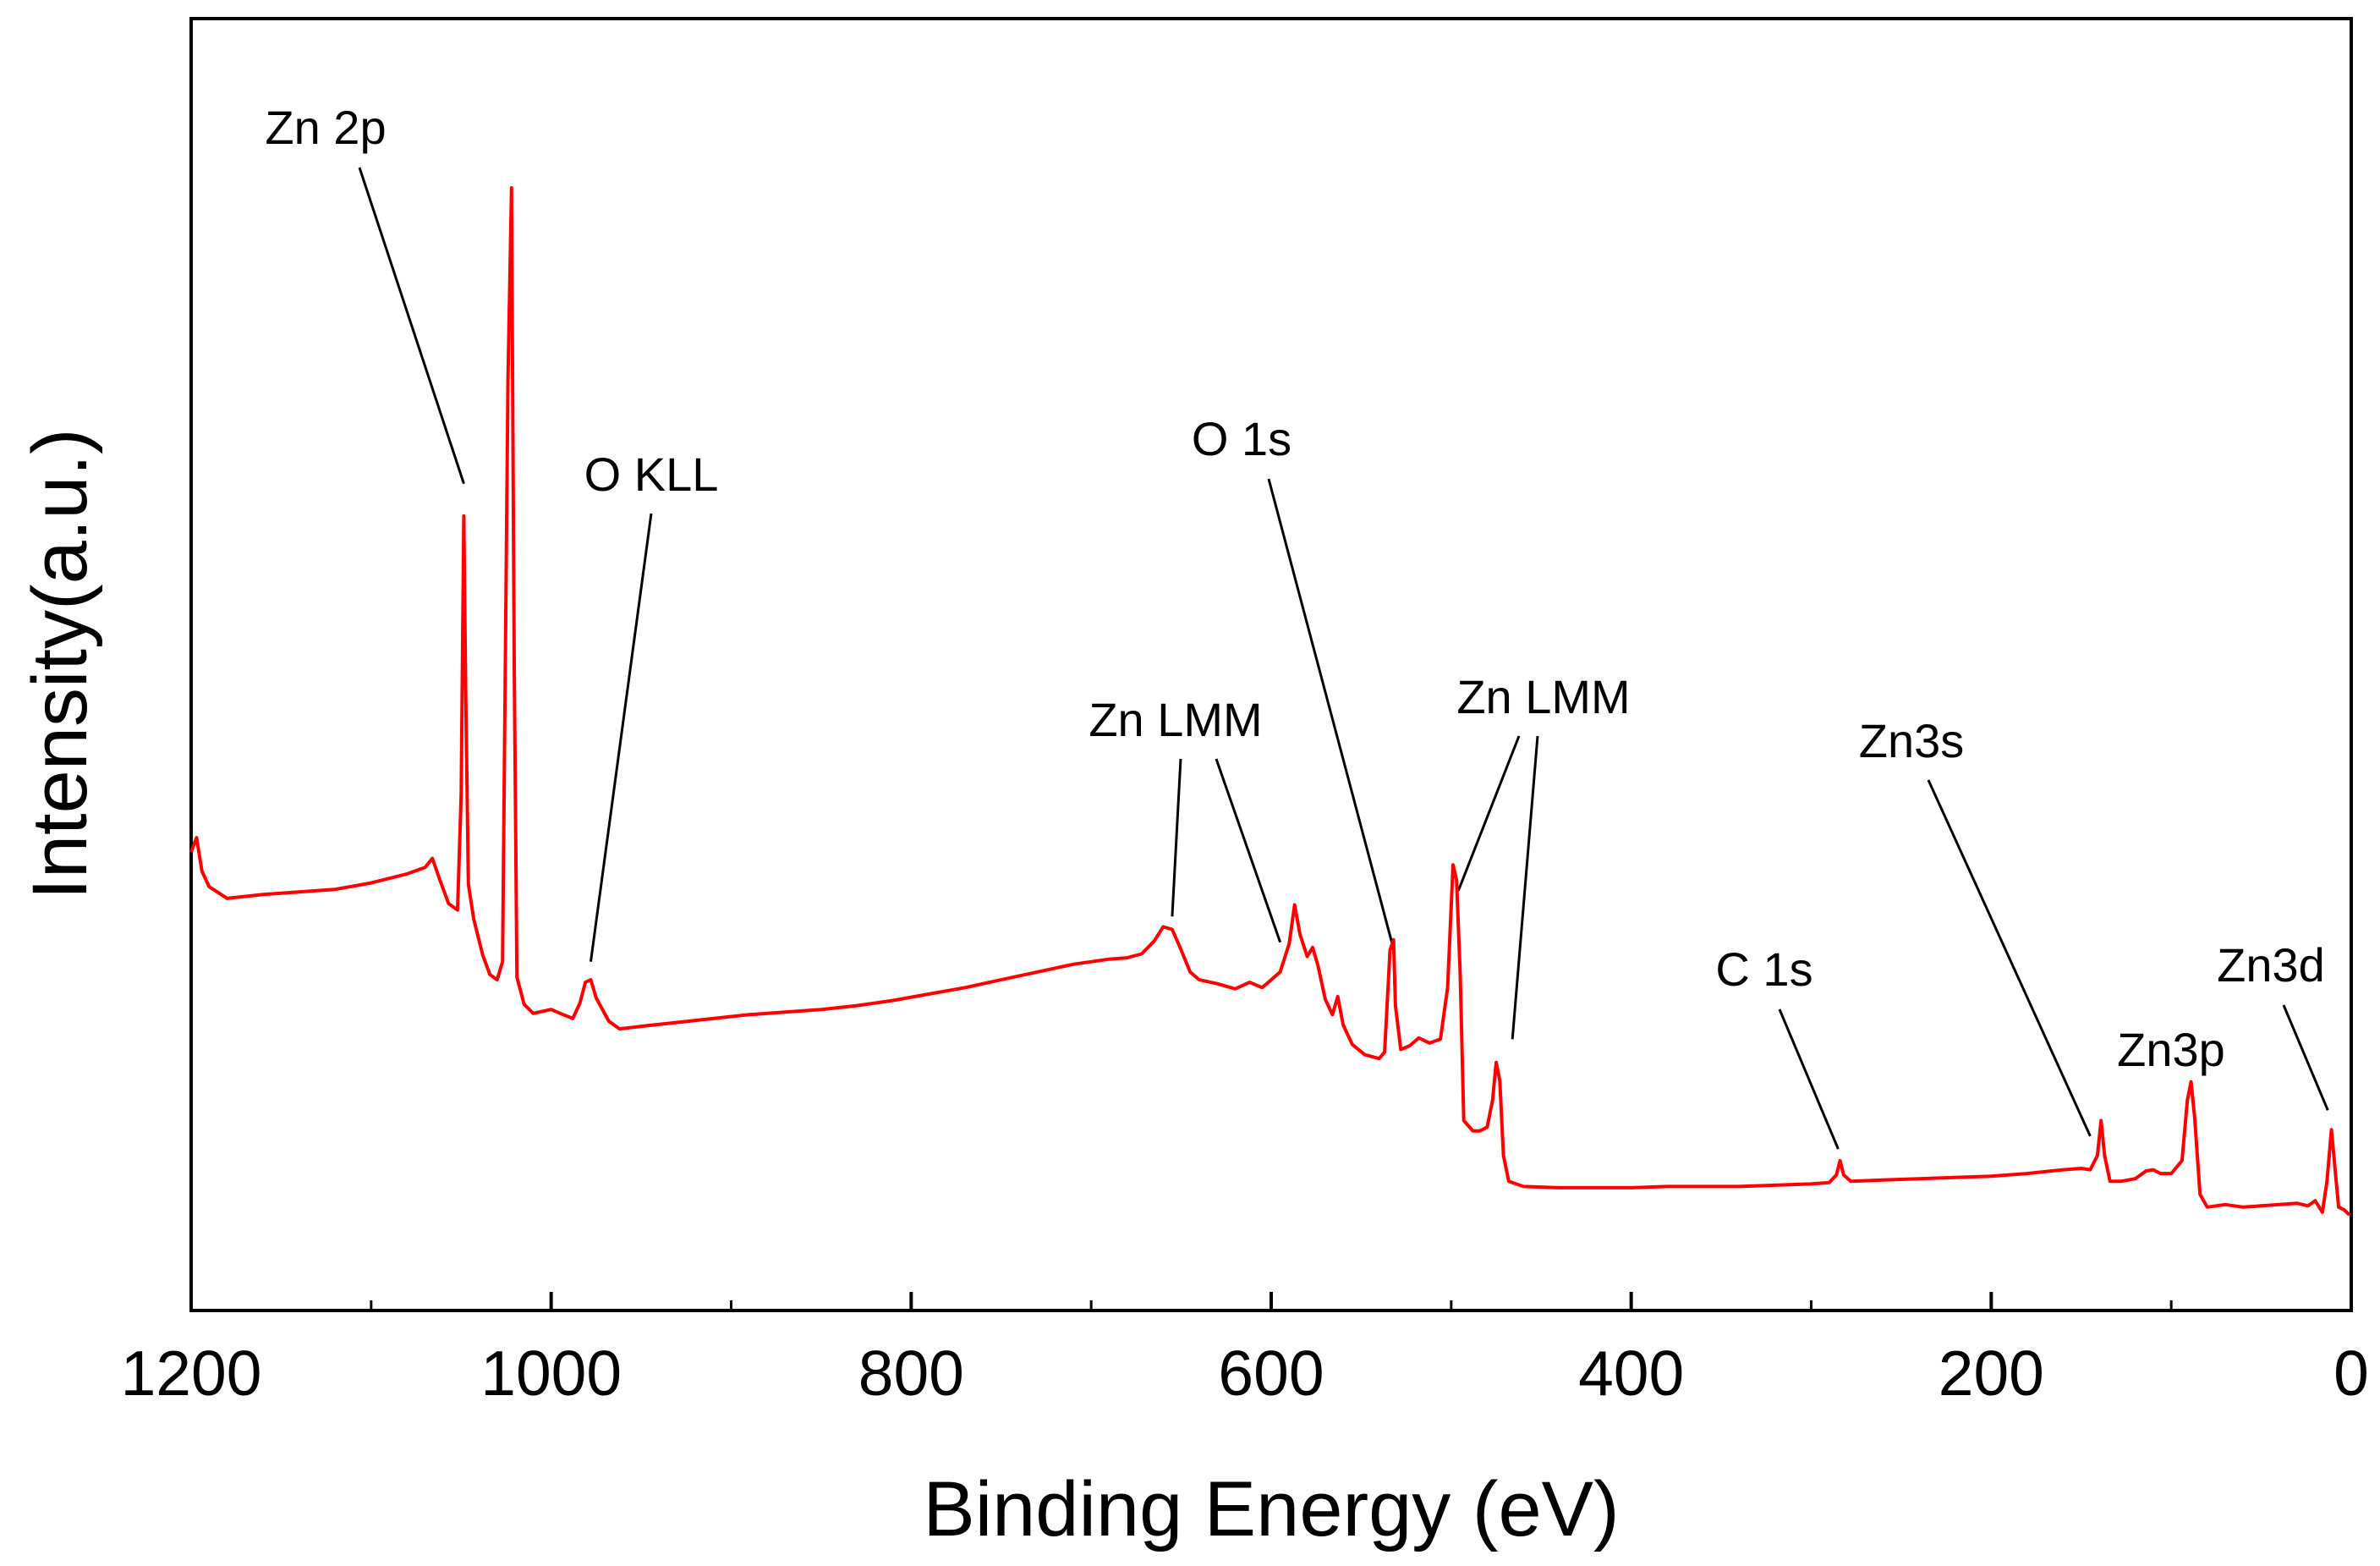  What do you see at coordinates (2351, 1373) in the screenshot?
I see `x-tick-label: 0` at bounding box center [2351, 1373].